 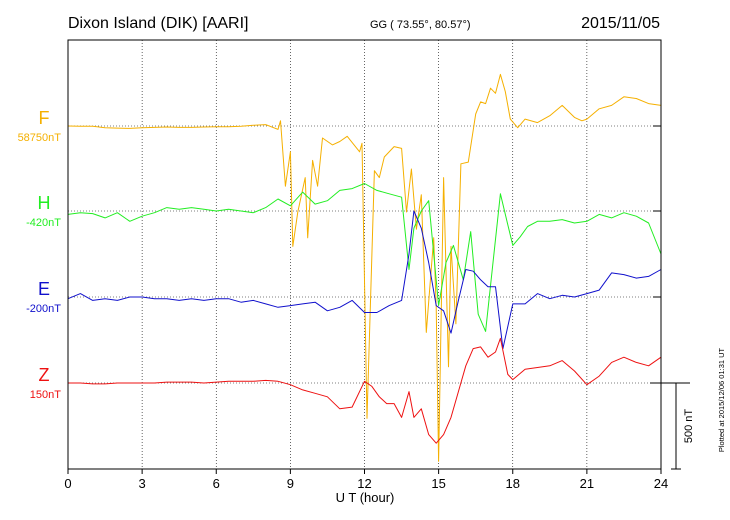 I want to click on coordinates-label: GG ( 73.55°, 80.57°), so click(x=420, y=25).